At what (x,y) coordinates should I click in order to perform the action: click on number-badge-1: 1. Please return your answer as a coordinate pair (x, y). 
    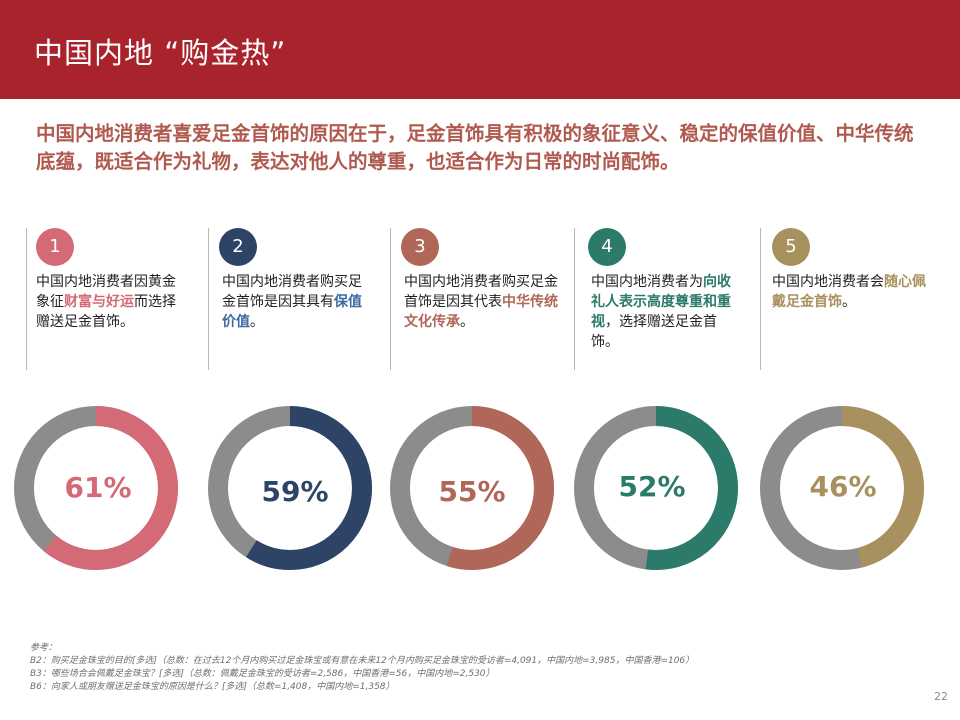
    Looking at the image, I should click on (55, 247).